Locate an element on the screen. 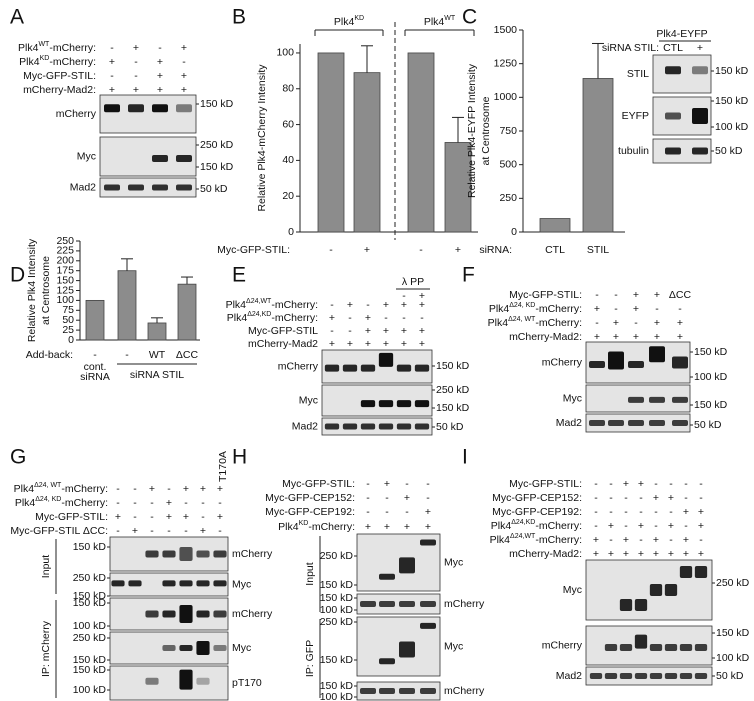 The image size is (754, 701). y-tick-label: 60 is located at coordinates (288, 124).